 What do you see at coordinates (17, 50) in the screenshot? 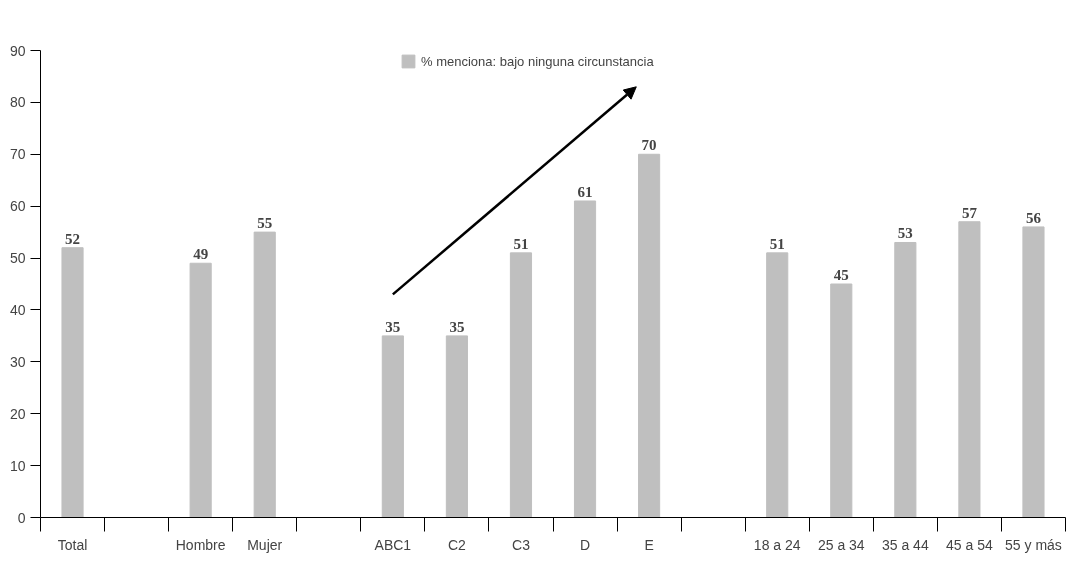
I see `y-tick-label: 90` at bounding box center [17, 50].